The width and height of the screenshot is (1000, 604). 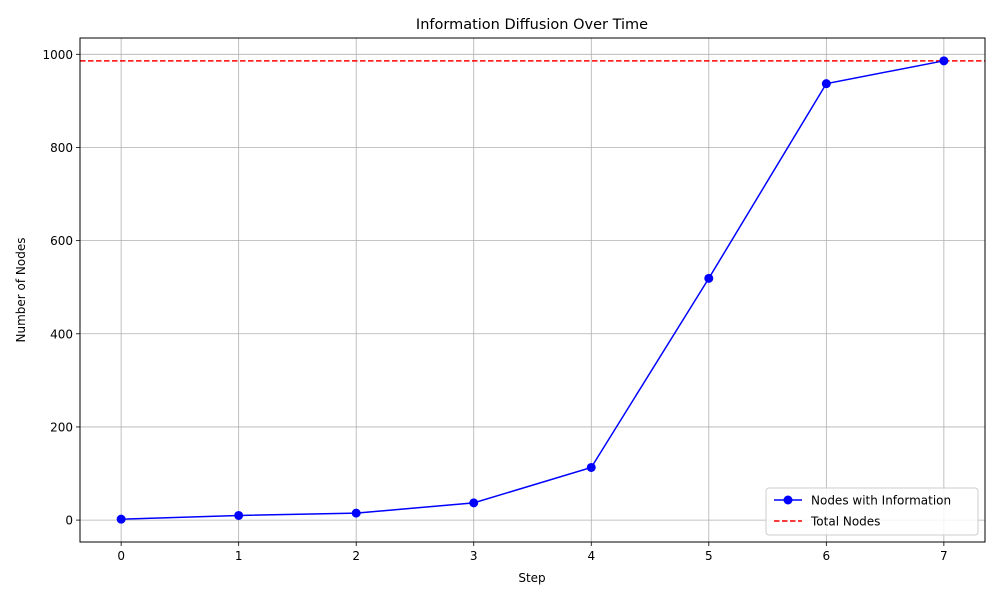 I want to click on y-tick-label: 0, so click(x=69, y=521).